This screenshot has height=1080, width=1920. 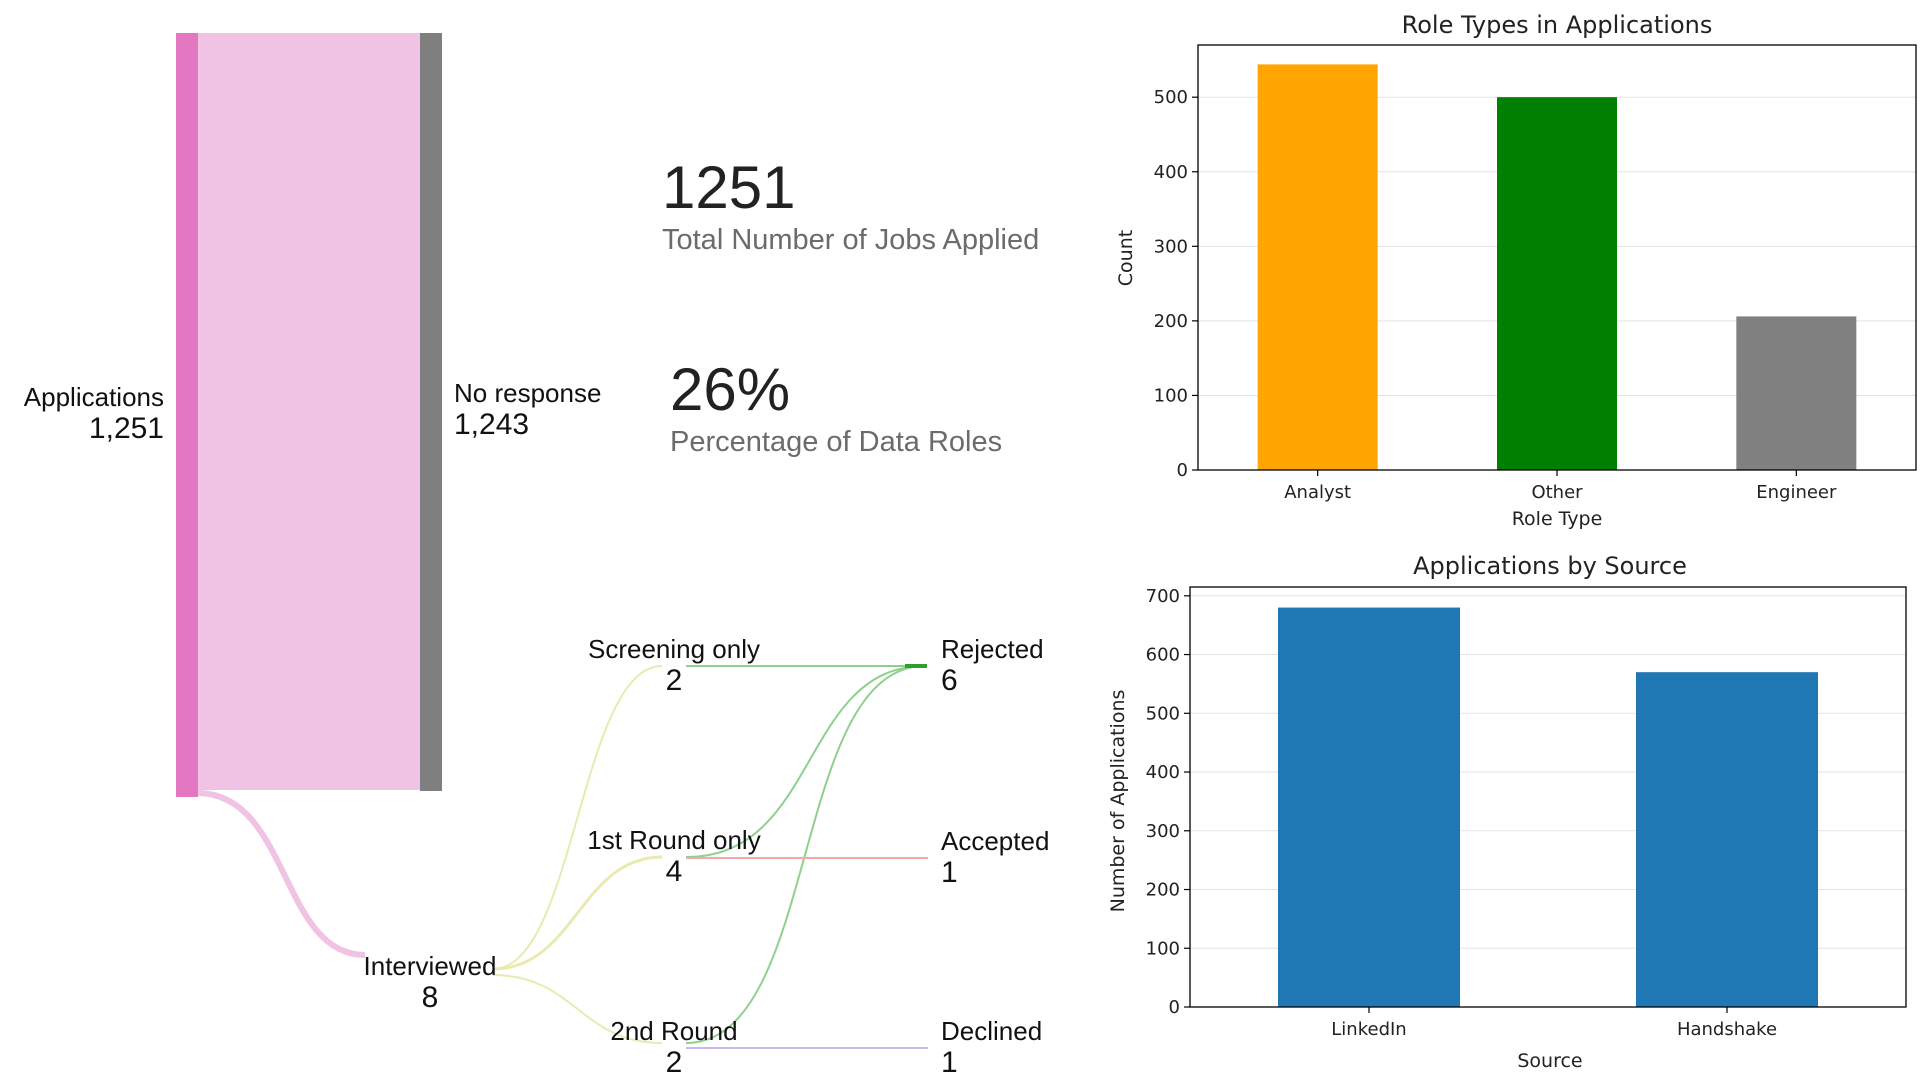 What do you see at coordinates (916, 666) in the screenshot?
I see `node-bar-rejected` at bounding box center [916, 666].